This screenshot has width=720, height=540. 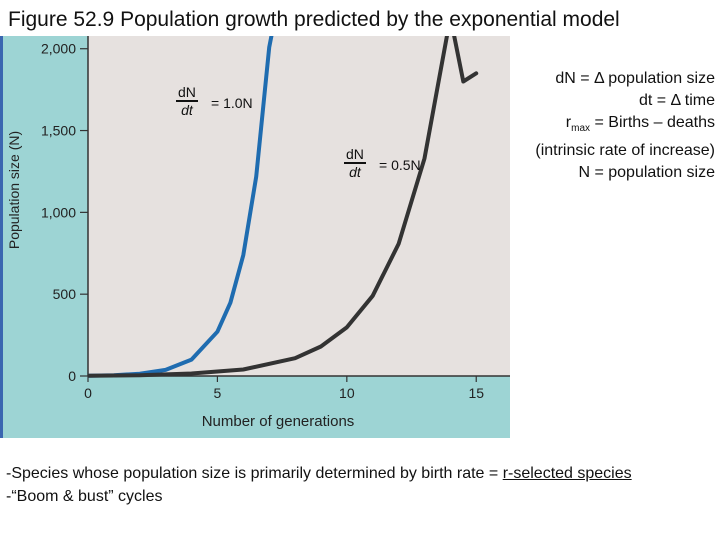 I want to click on rmax-symbol: r, so click(x=568, y=122).